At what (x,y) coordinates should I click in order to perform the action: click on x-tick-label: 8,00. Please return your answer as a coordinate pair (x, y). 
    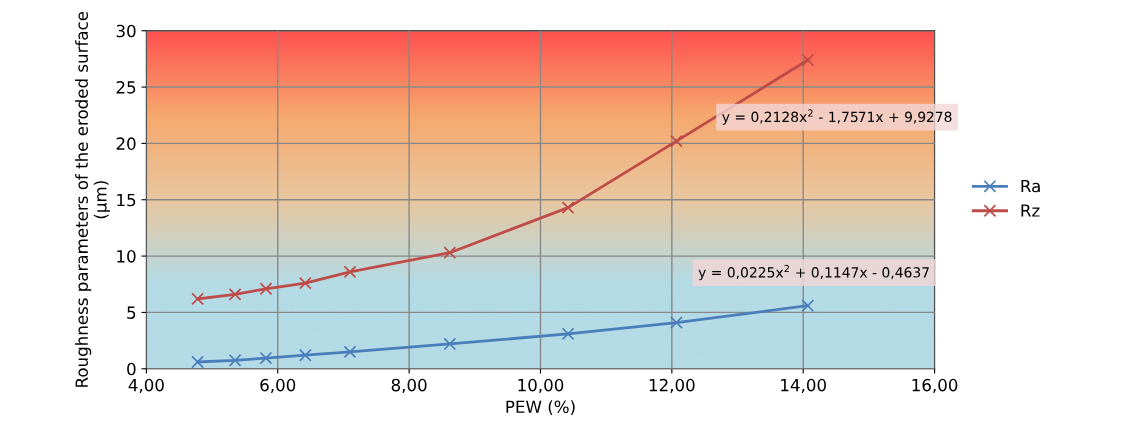
    Looking at the image, I should click on (409, 386).